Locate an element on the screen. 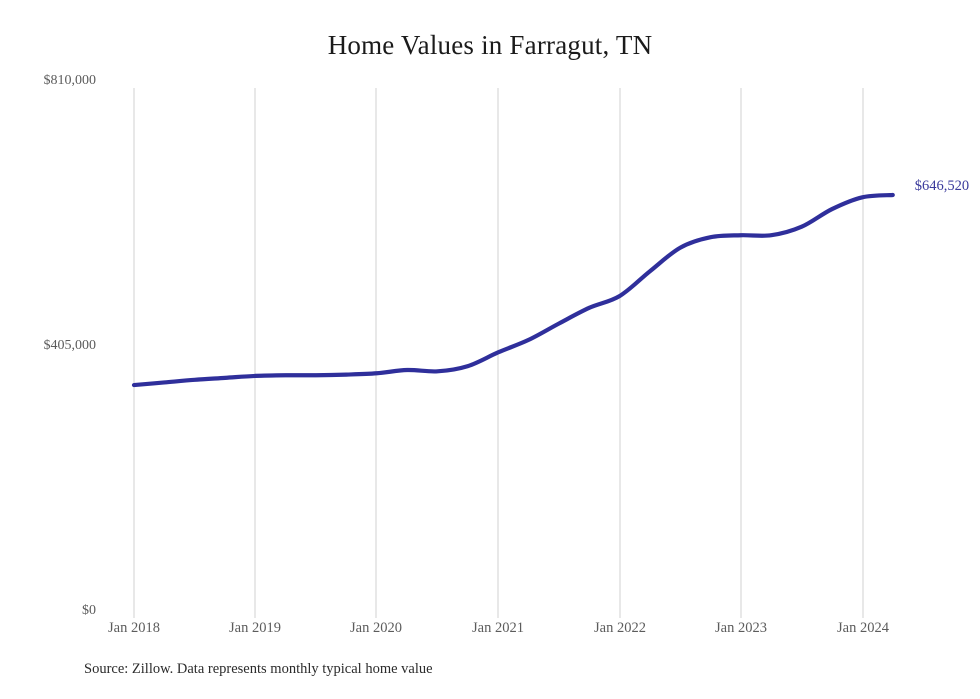  y-axis-tick-label-top: $810,000 is located at coordinates (70, 80).